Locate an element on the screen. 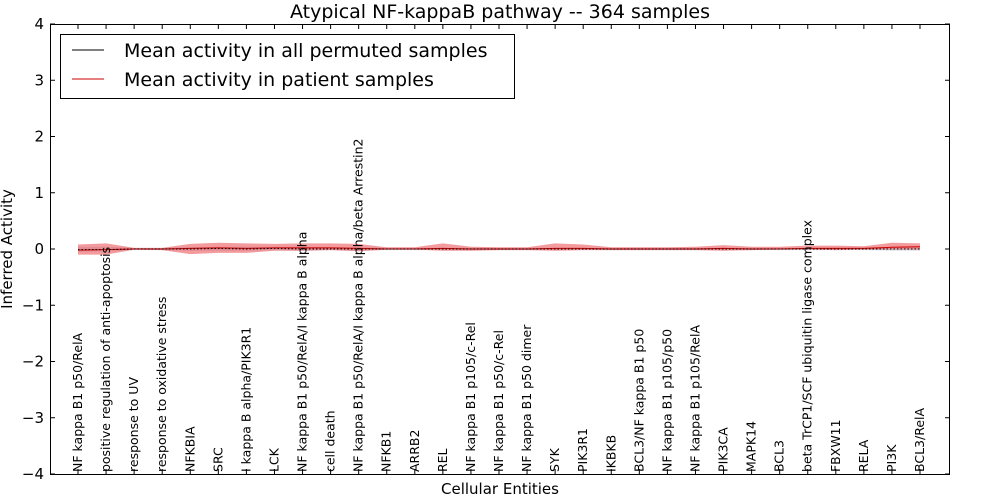  permuted-mean-line is located at coordinates (499, 249).